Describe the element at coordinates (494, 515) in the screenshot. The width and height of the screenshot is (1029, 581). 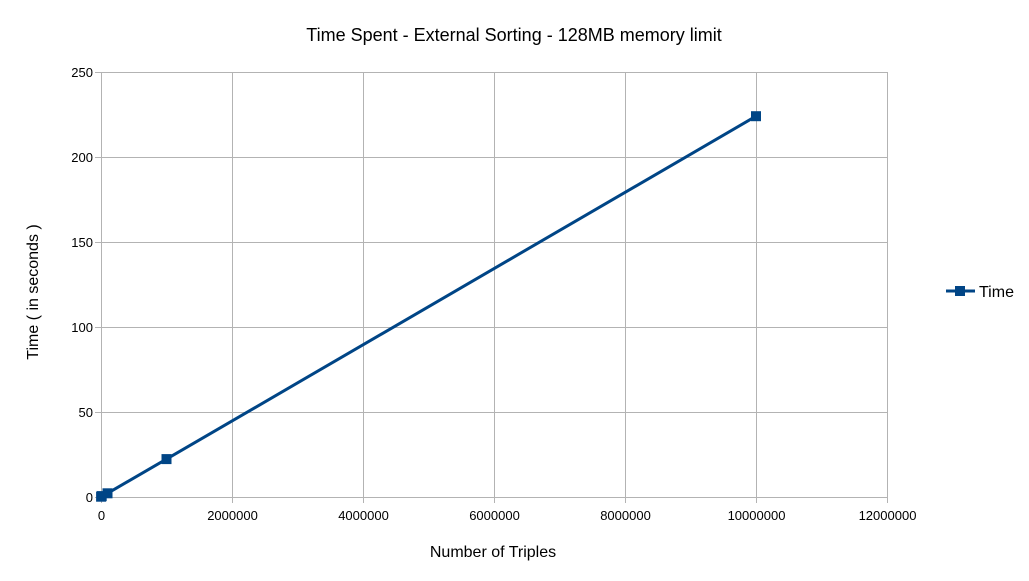
I see `x-tick-label: 6000000` at that location.